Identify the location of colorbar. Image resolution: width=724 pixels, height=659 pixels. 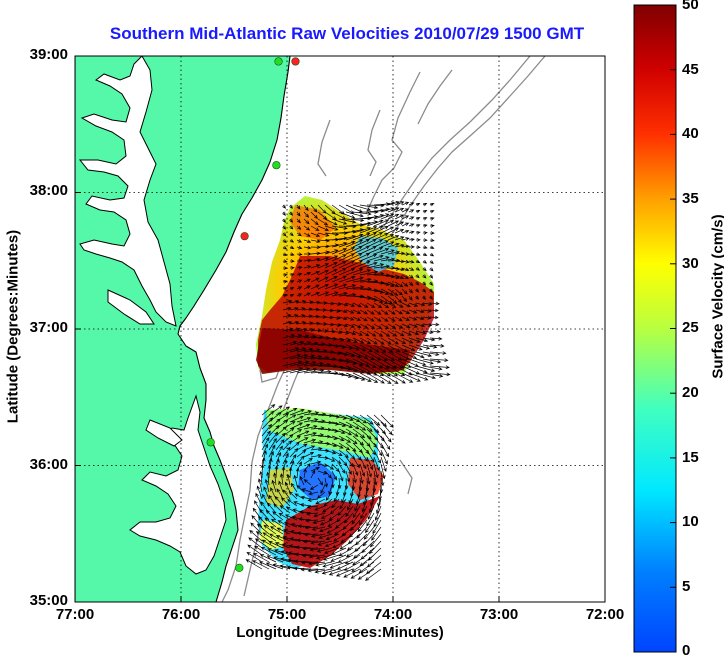
(655, 328).